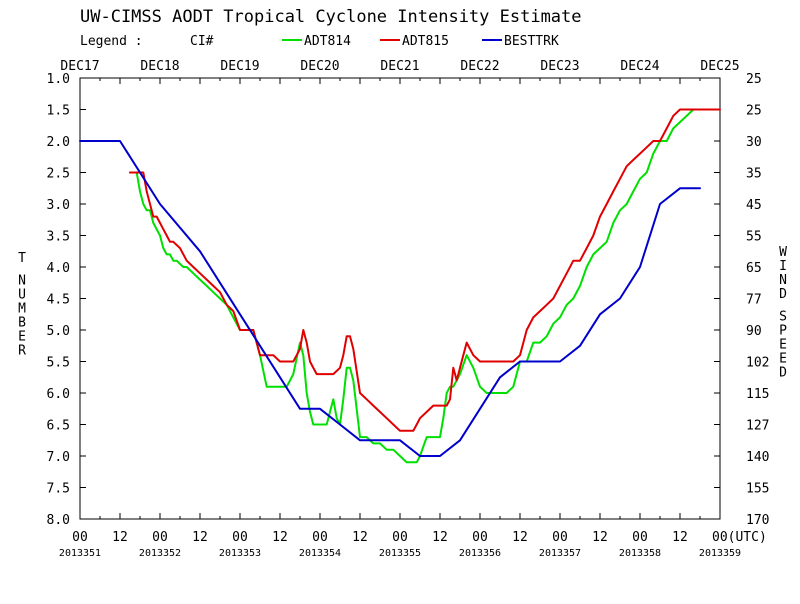 This screenshot has height=604, width=800. What do you see at coordinates (58, 394) in the screenshot?
I see `left-tick-label: 6.0` at bounding box center [58, 394].